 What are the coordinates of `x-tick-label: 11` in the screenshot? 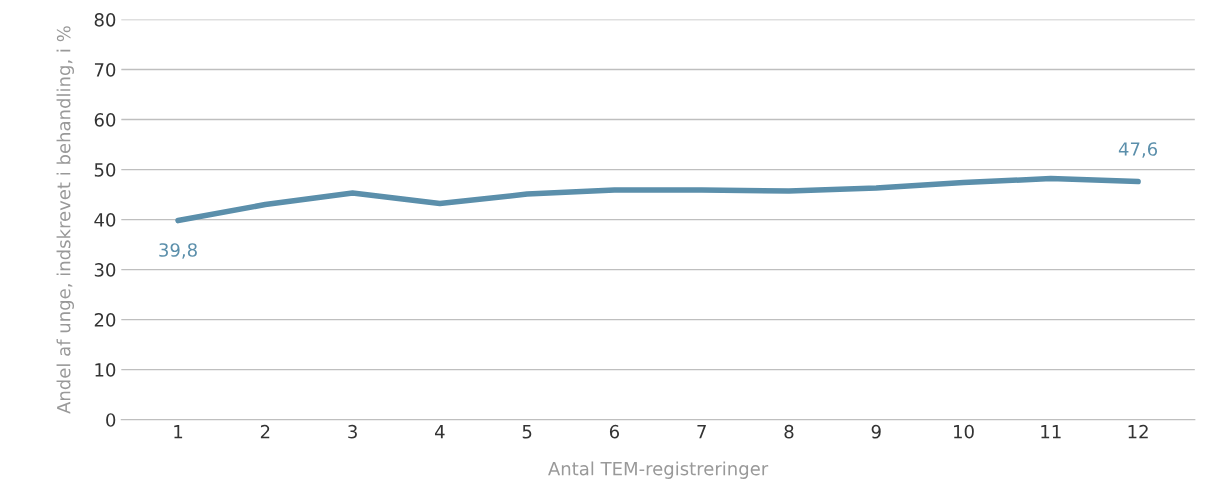 It's located at (1051, 432).